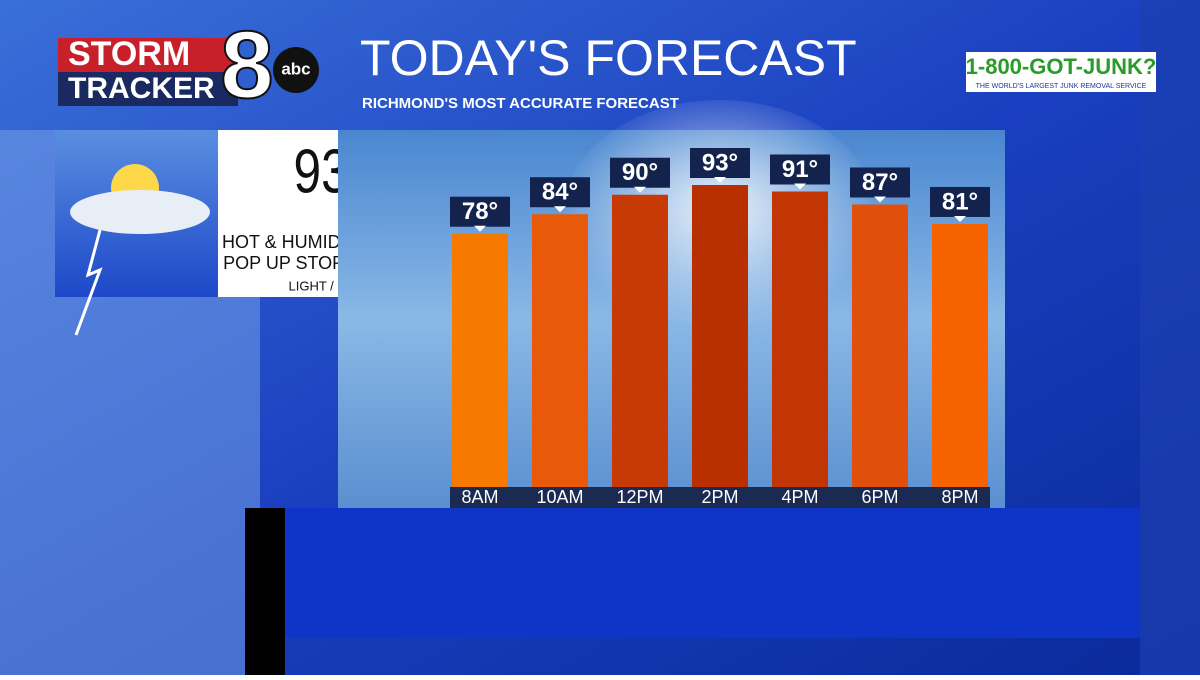  What do you see at coordinates (295, 68) in the screenshot?
I see `logo-network: abc` at bounding box center [295, 68].